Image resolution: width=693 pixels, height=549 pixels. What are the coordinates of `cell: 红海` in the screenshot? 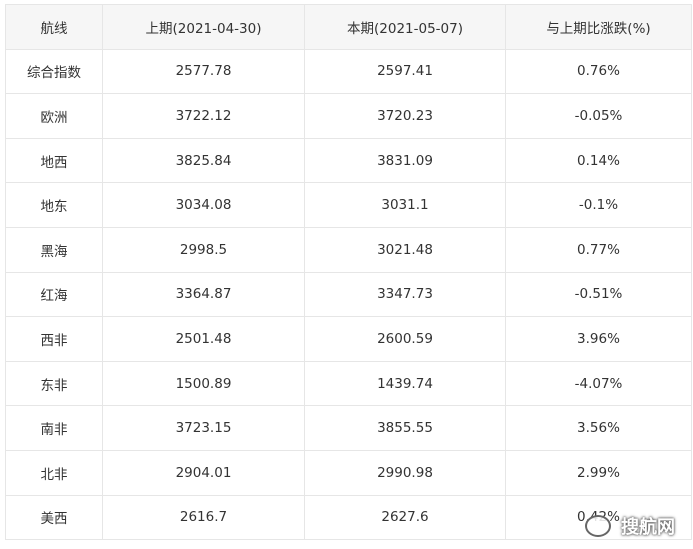 It's located at (54, 294).